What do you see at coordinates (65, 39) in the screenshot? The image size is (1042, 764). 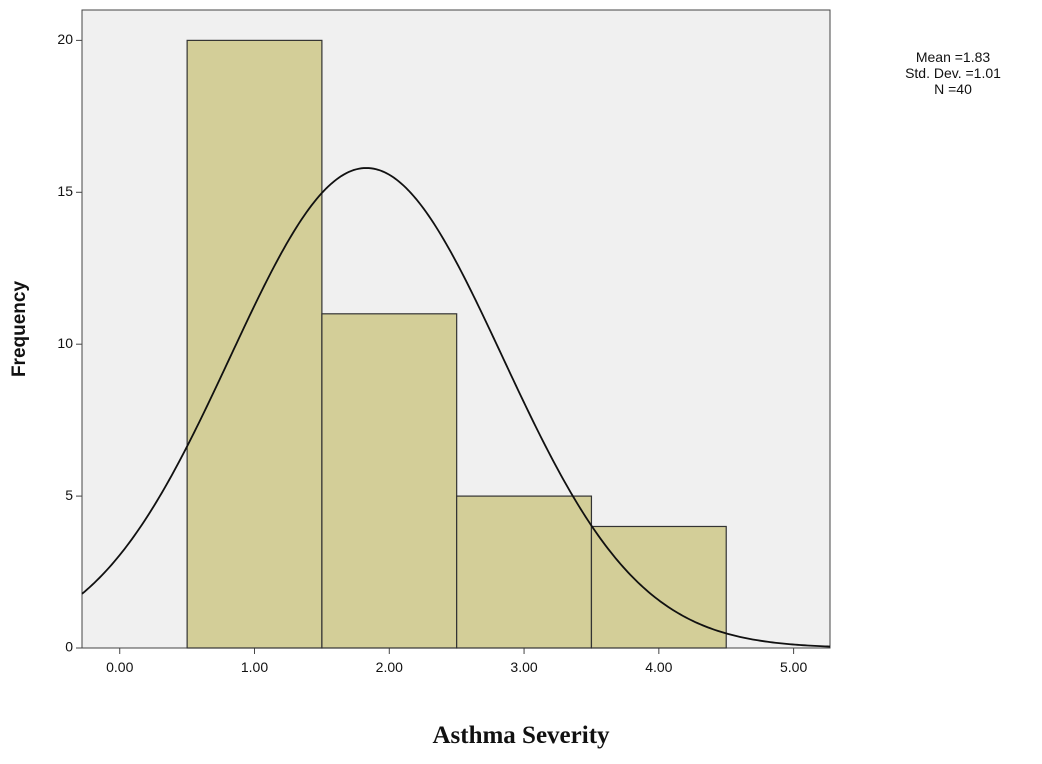 I see `y-tick-label: 20` at bounding box center [65, 39].